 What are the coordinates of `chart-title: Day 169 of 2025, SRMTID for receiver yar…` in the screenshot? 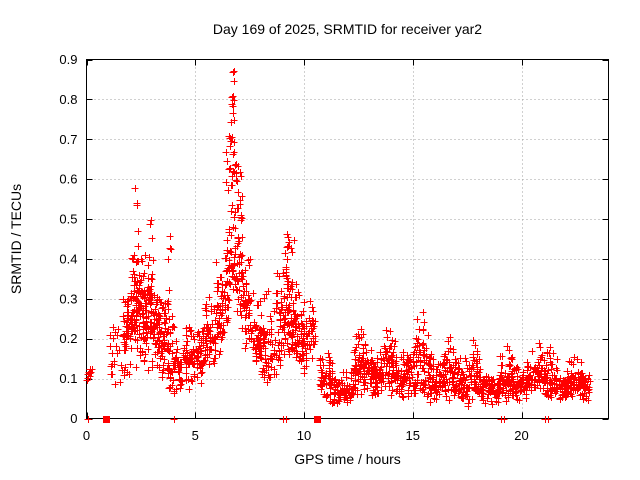 It's located at (347, 29).